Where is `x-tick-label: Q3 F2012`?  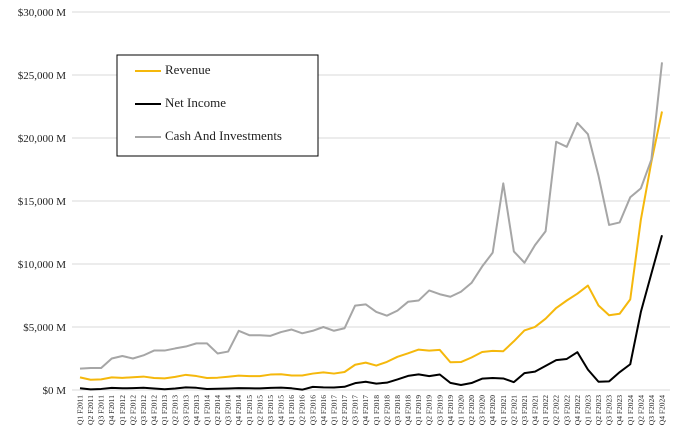 x-tick-label: Q3 F2012 is located at coordinates (143, 410).